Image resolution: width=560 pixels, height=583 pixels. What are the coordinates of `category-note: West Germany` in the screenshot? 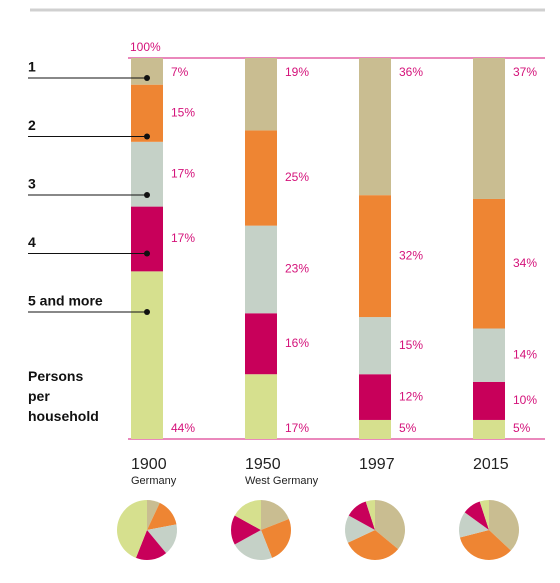 It's located at (282, 481).